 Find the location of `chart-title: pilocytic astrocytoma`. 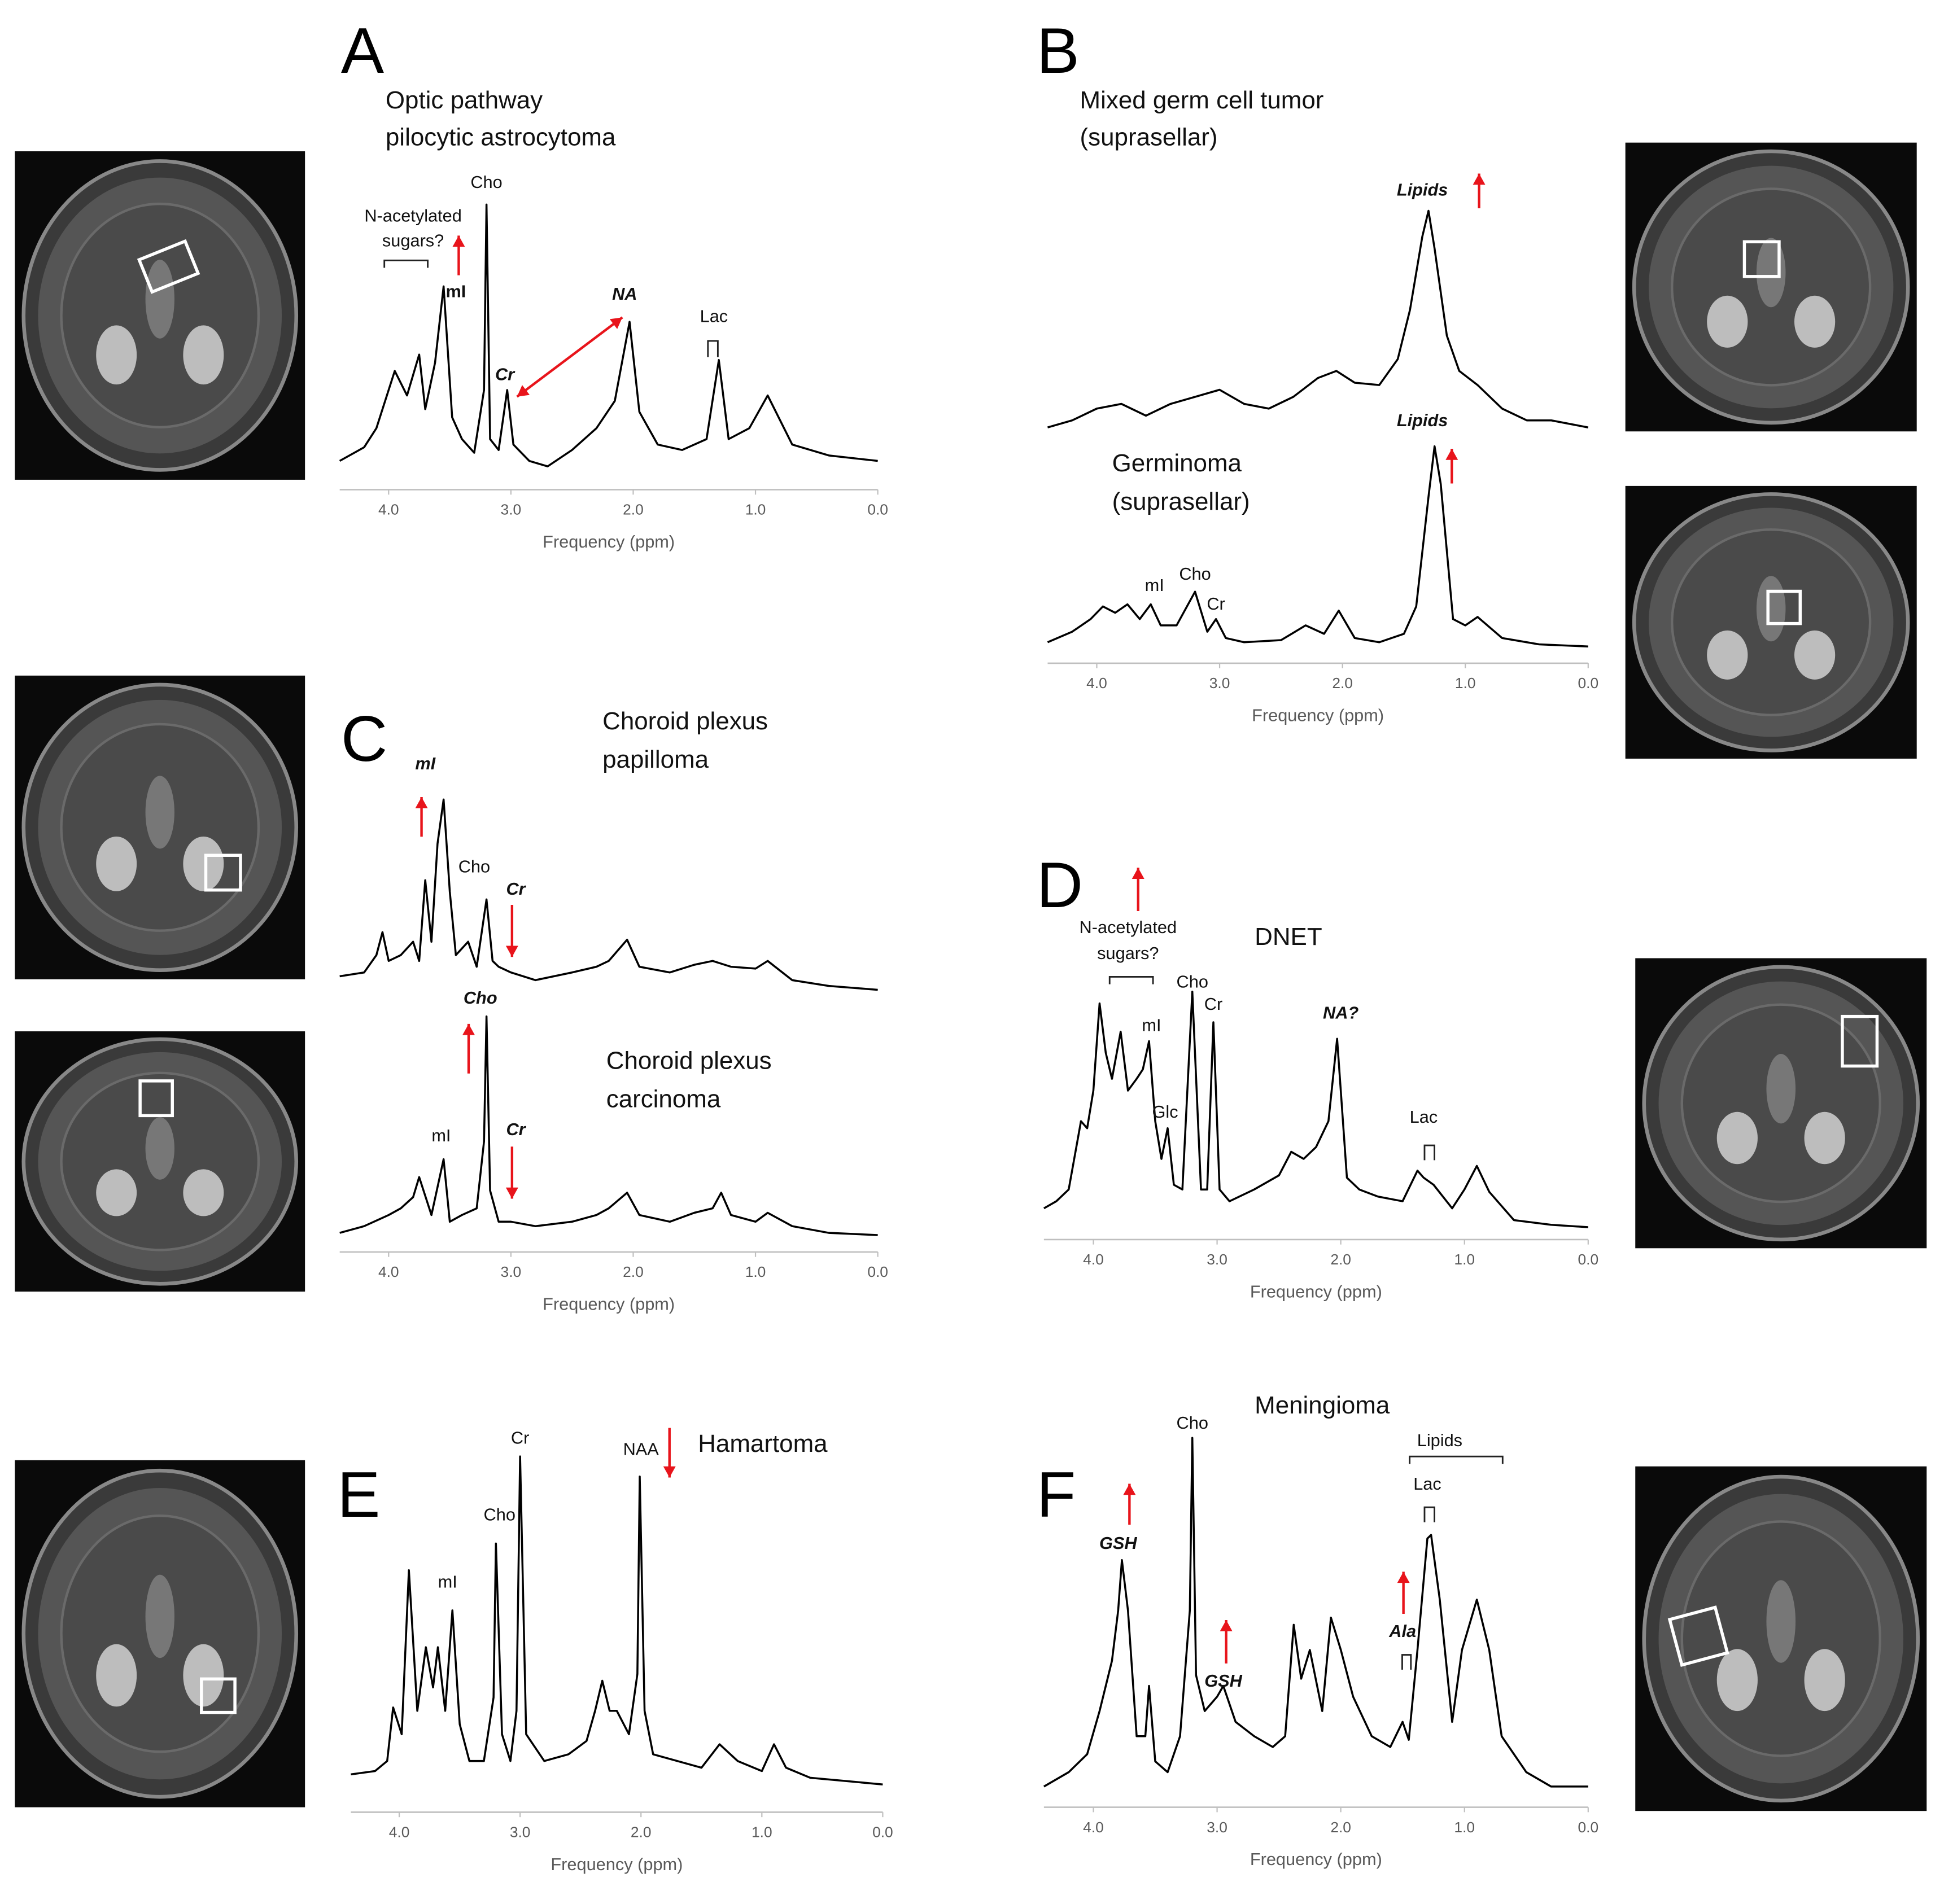

chart-title: pilocytic astrocytoma is located at coordinates (501, 137).